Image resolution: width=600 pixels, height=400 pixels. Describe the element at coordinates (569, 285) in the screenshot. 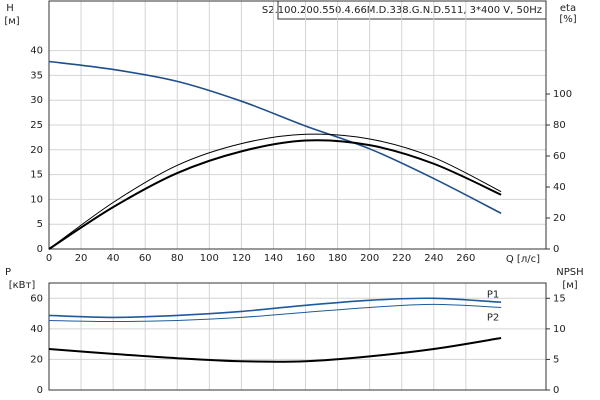

I see `y2-unit: [м]` at that location.